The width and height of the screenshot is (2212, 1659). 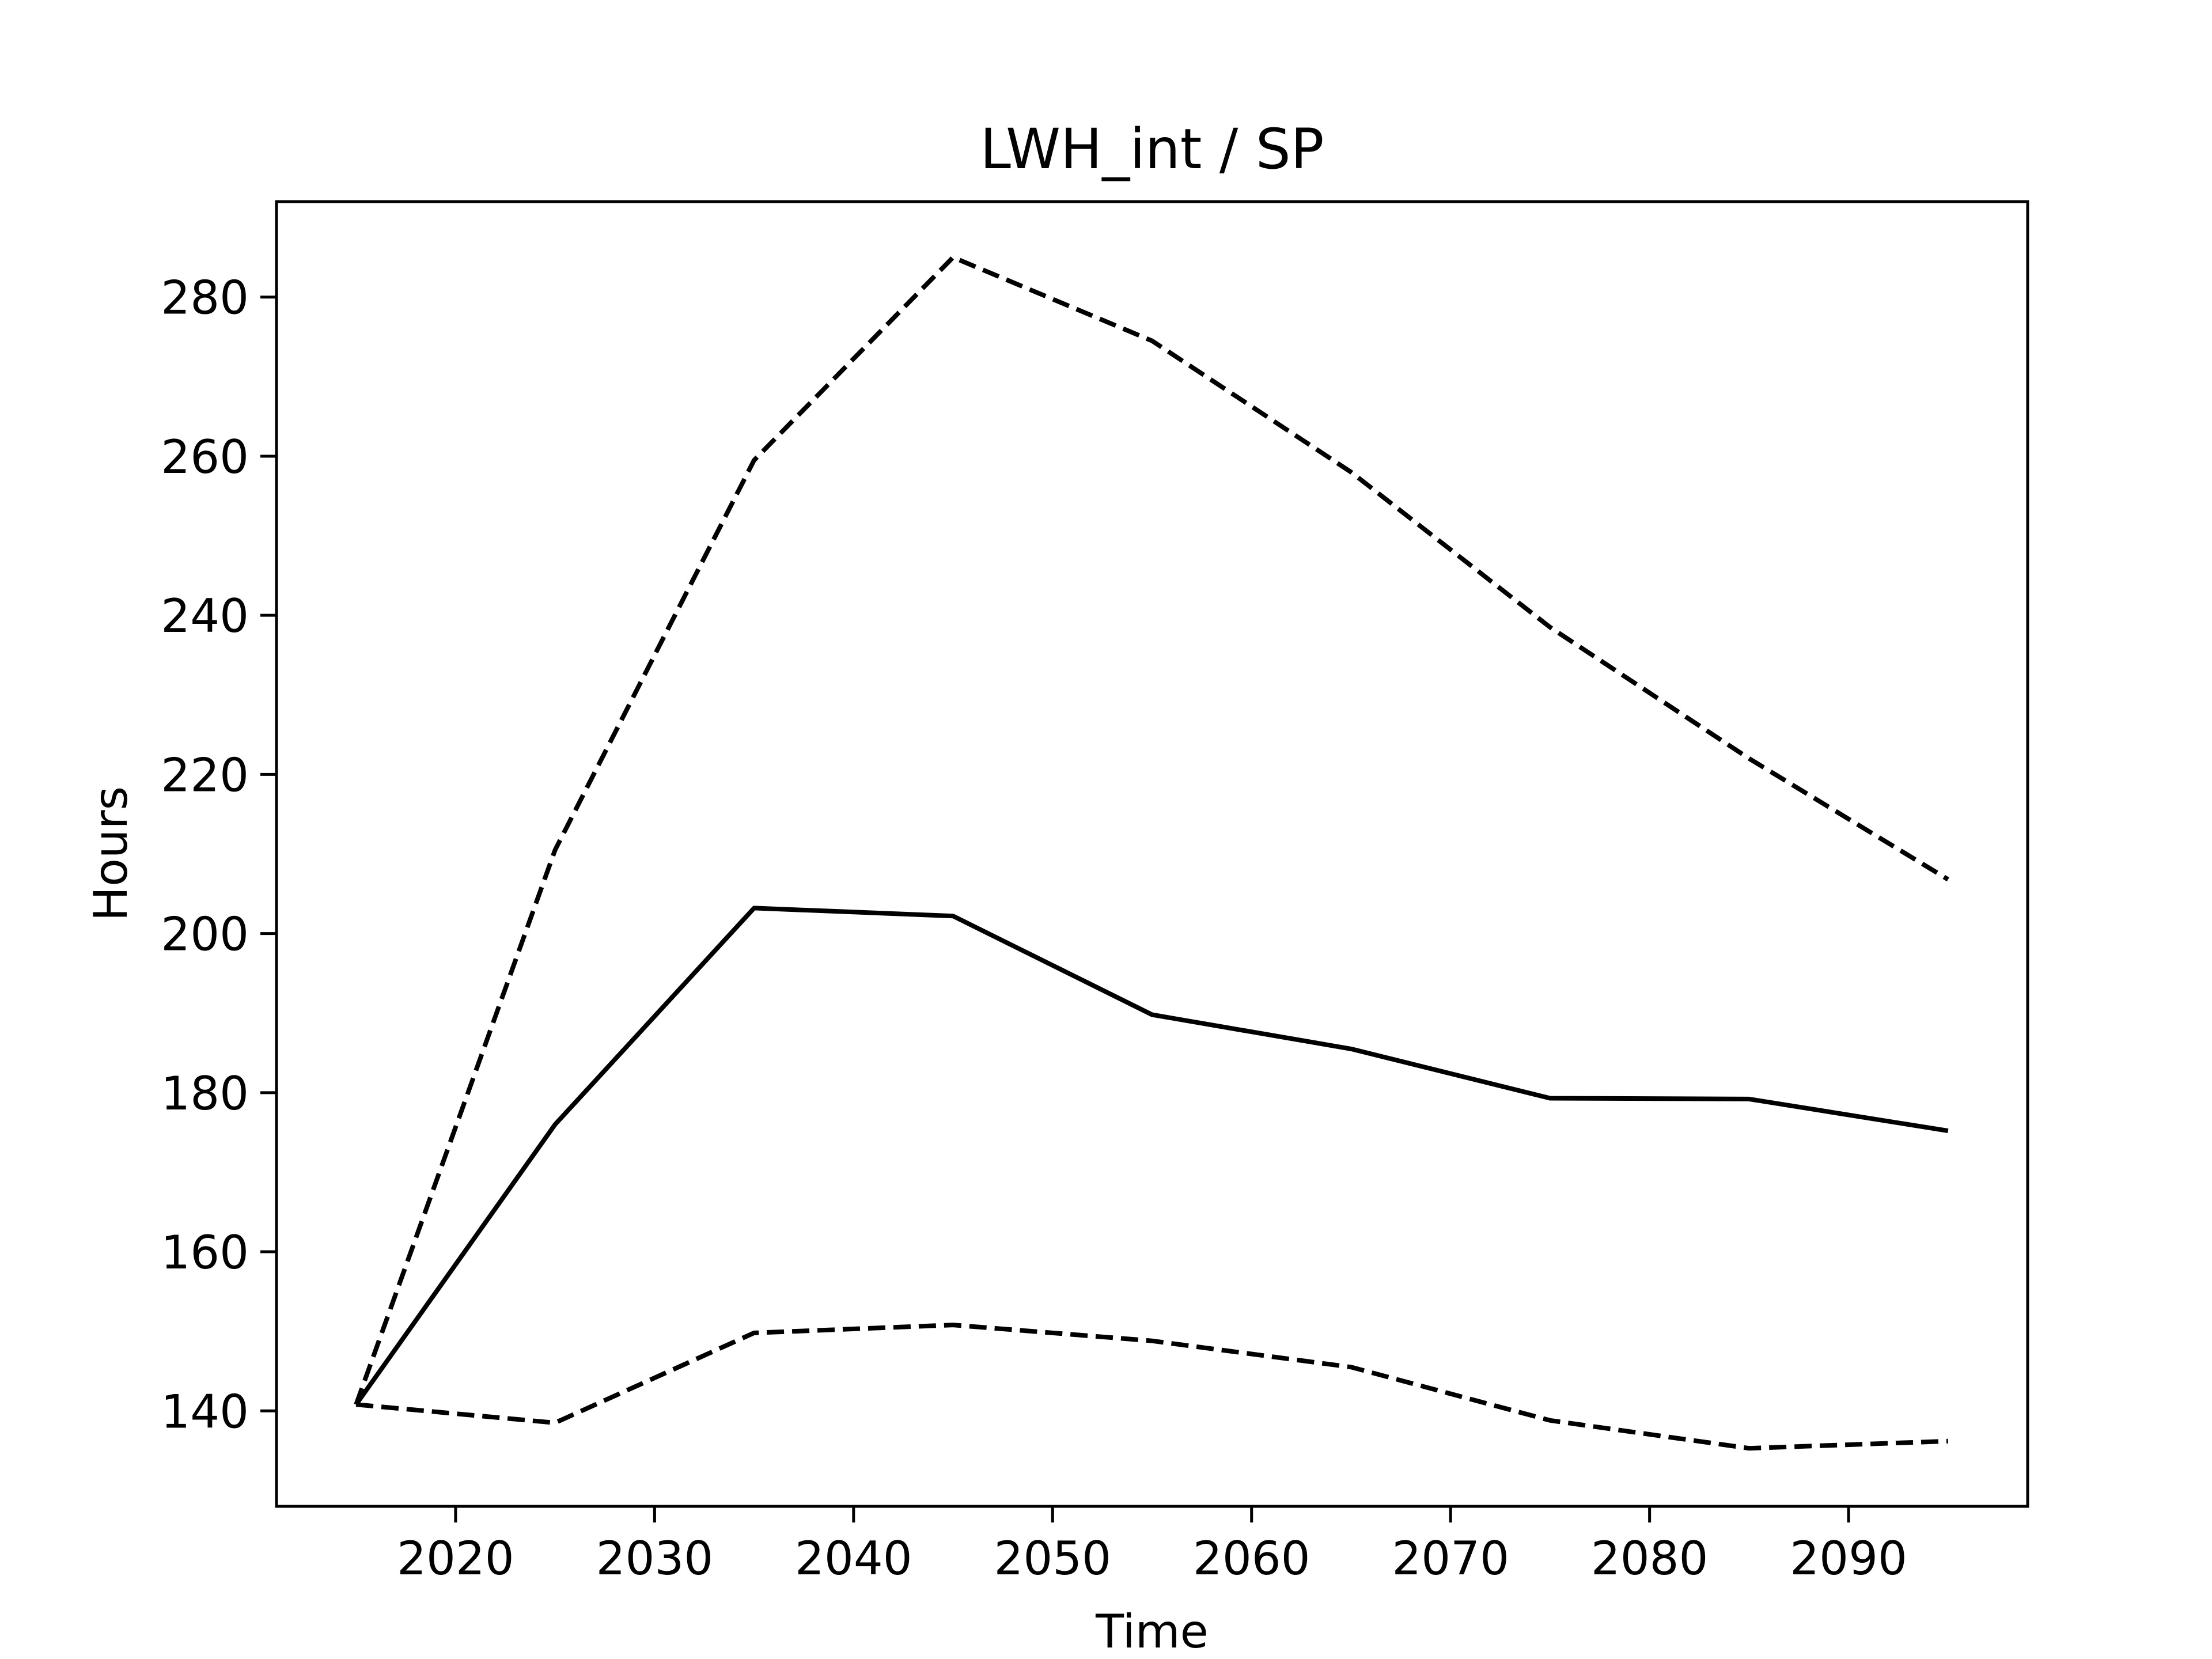 What do you see at coordinates (1450, 1558) in the screenshot?
I see `x-tick-label: 2070` at bounding box center [1450, 1558].